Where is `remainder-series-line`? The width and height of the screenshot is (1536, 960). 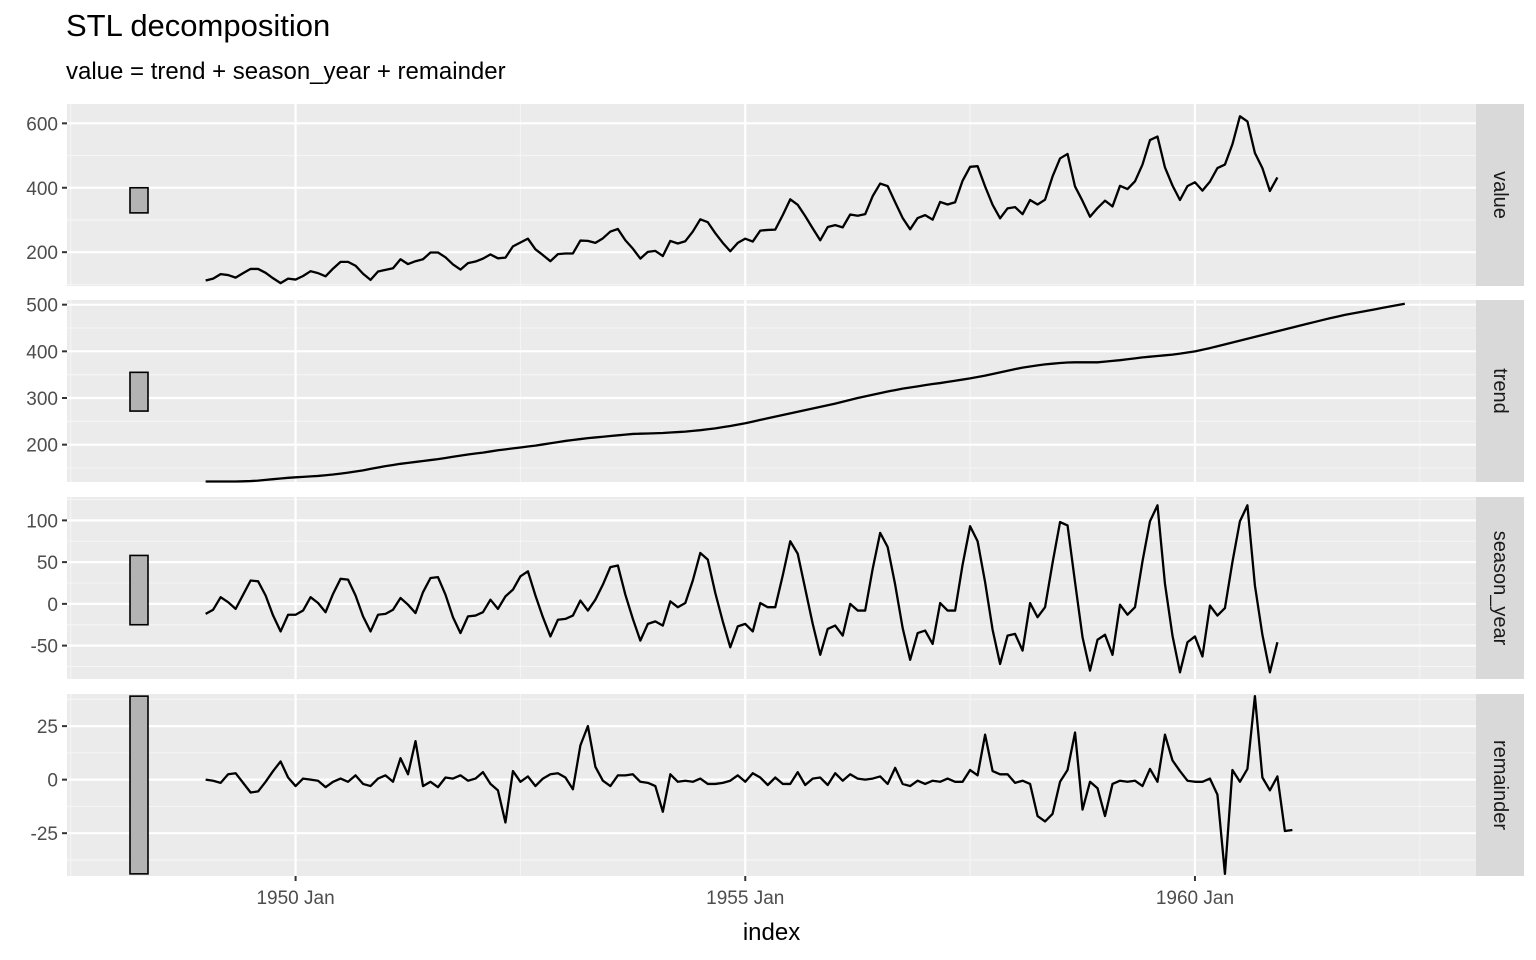 remainder-series-line is located at coordinates (749, 785).